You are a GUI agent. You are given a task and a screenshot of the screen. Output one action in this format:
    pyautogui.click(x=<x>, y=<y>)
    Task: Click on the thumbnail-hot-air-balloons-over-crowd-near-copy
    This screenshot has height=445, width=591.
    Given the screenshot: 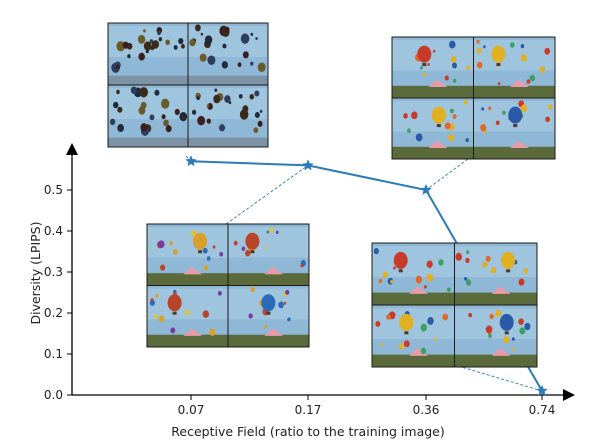 What is the action you would take?
    pyautogui.click(x=454, y=305)
    